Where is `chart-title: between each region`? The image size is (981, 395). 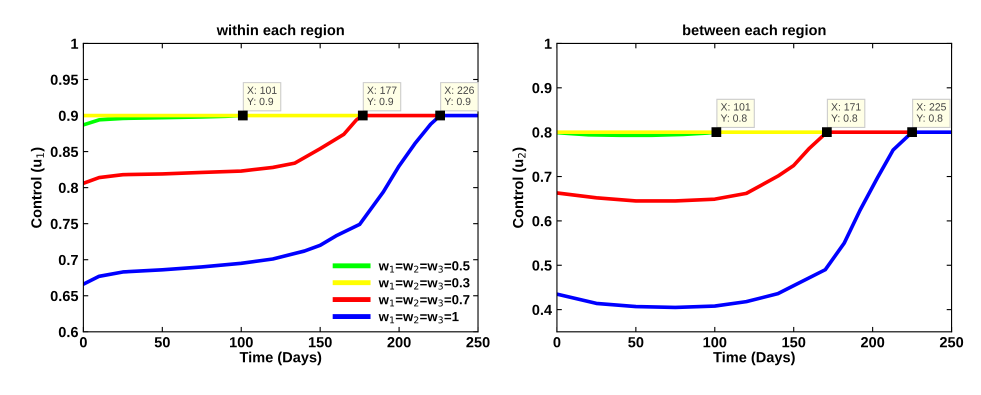
chart-title: between each region is located at coordinates (754, 31).